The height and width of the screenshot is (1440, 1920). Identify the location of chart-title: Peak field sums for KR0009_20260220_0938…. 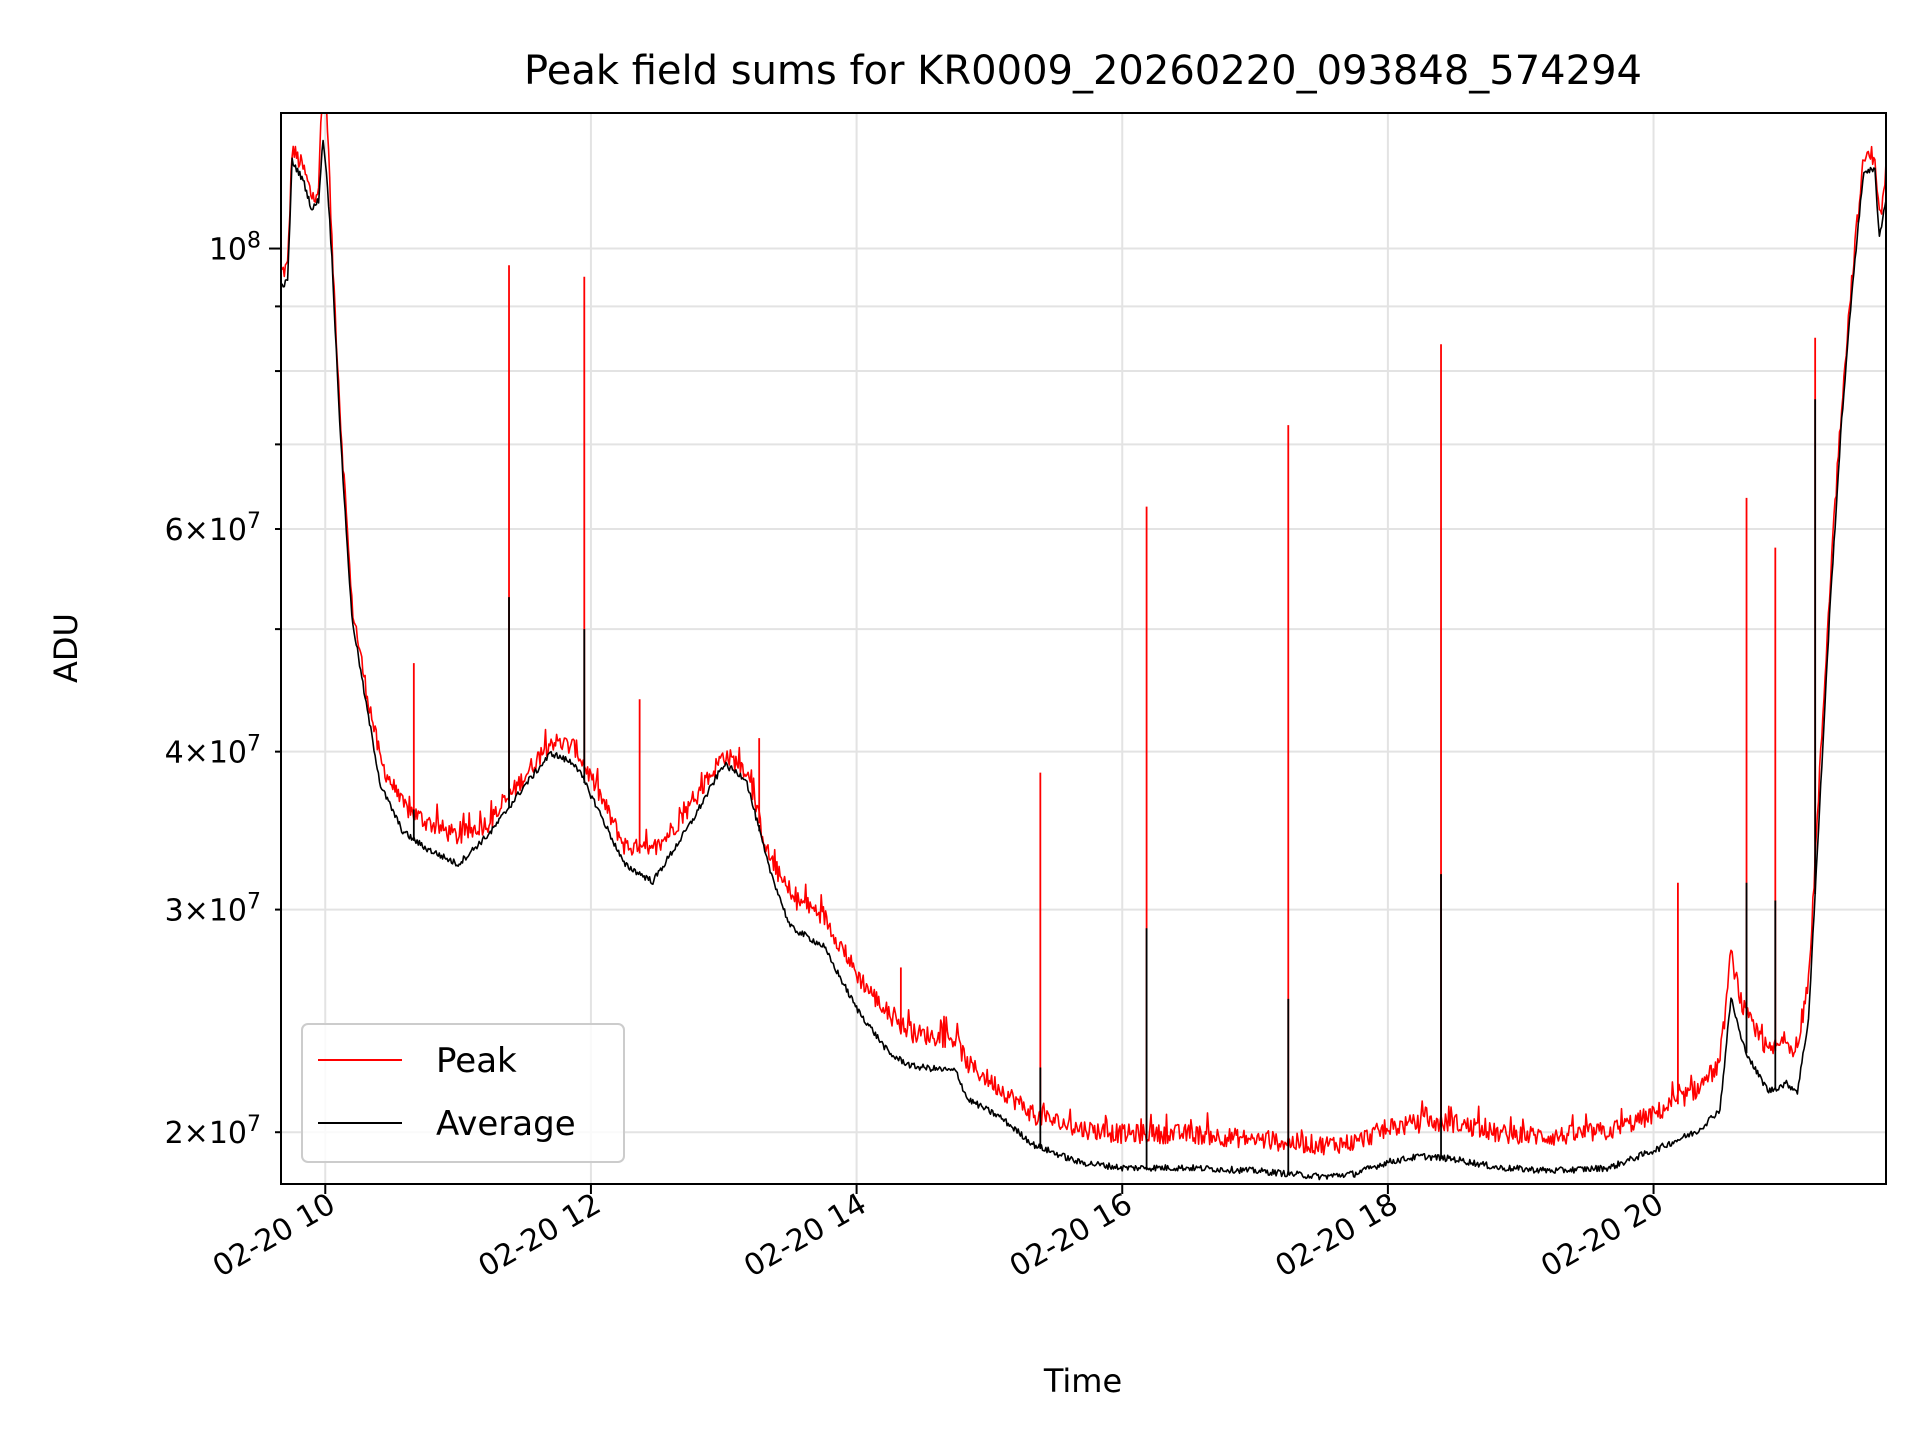
(1083, 71).